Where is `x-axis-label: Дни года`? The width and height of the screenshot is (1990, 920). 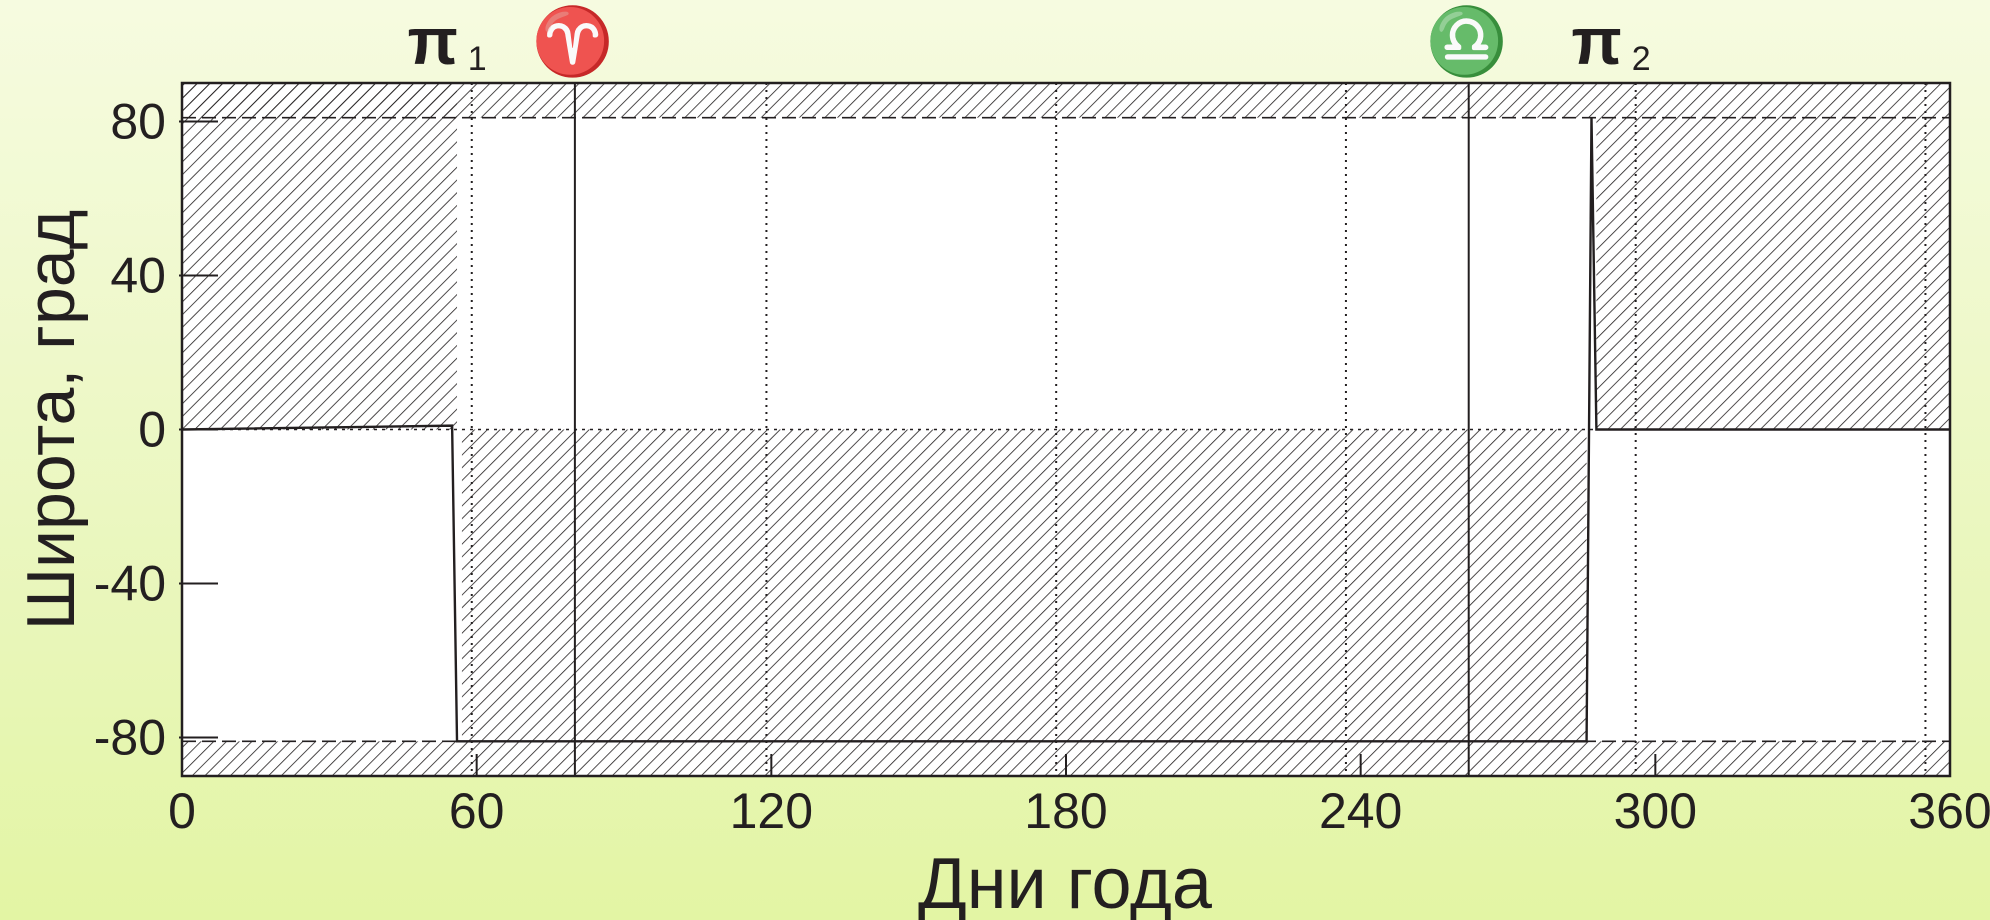 x-axis-label: Дни года is located at coordinates (1065, 882).